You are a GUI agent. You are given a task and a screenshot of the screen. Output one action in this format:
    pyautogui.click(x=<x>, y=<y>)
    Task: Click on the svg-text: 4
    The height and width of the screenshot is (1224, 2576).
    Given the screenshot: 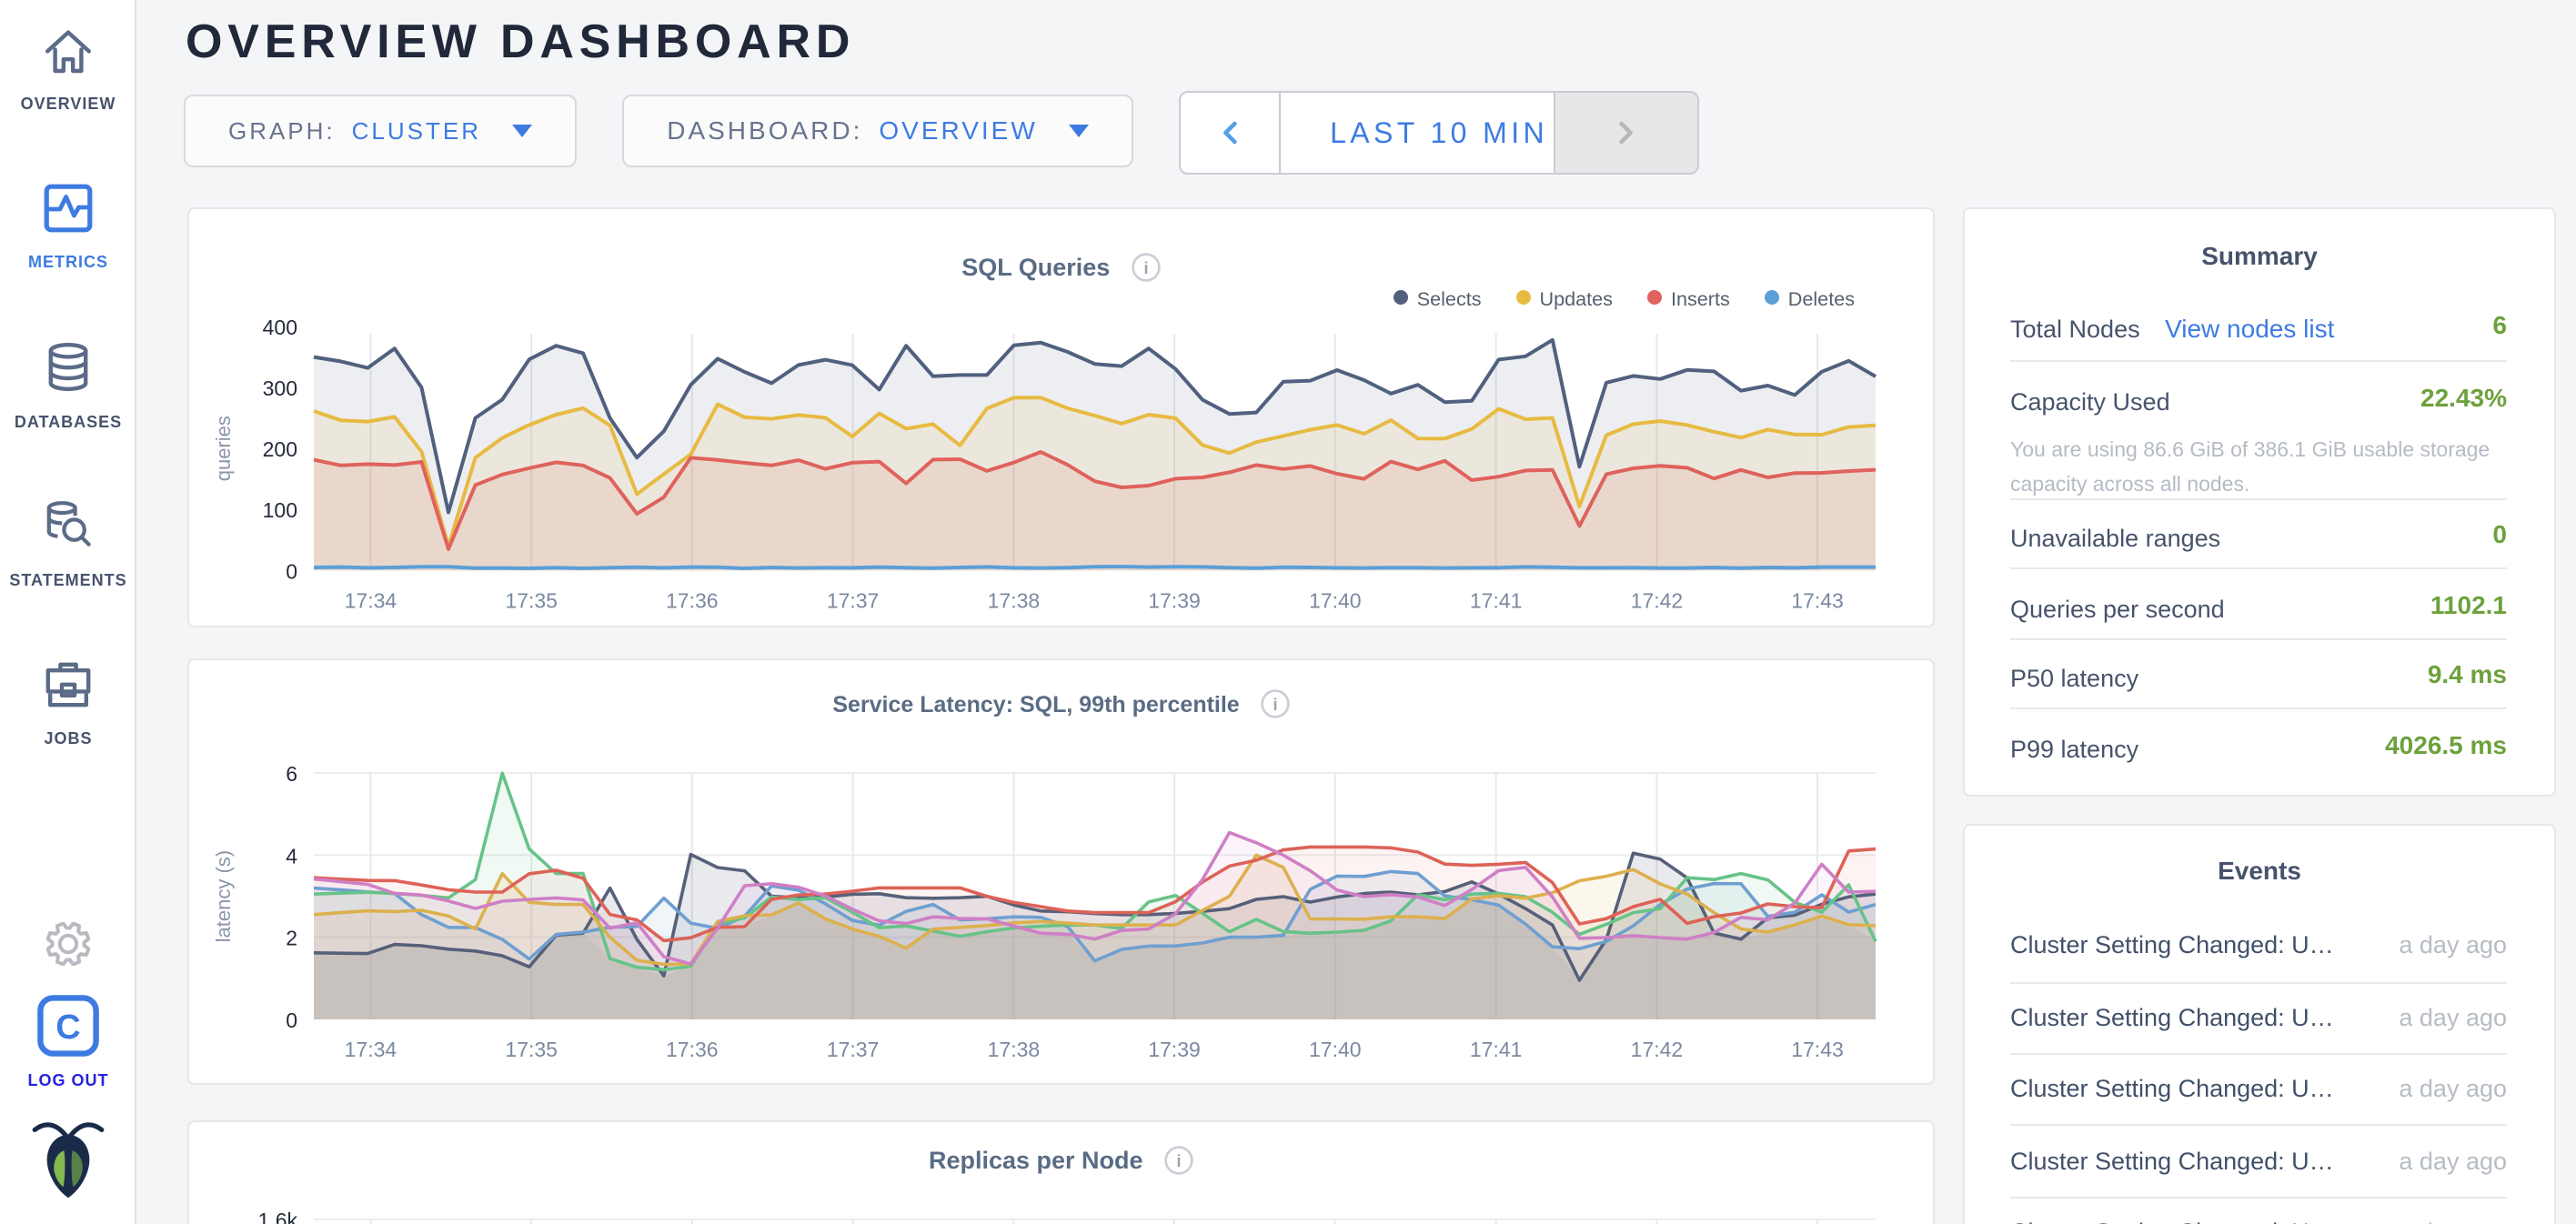 What is the action you would take?
    pyautogui.click(x=291, y=856)
    